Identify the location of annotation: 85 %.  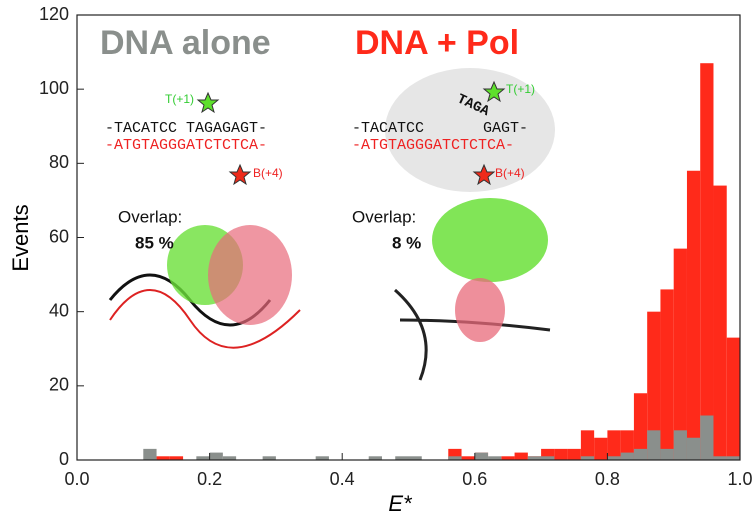
(154, 242).